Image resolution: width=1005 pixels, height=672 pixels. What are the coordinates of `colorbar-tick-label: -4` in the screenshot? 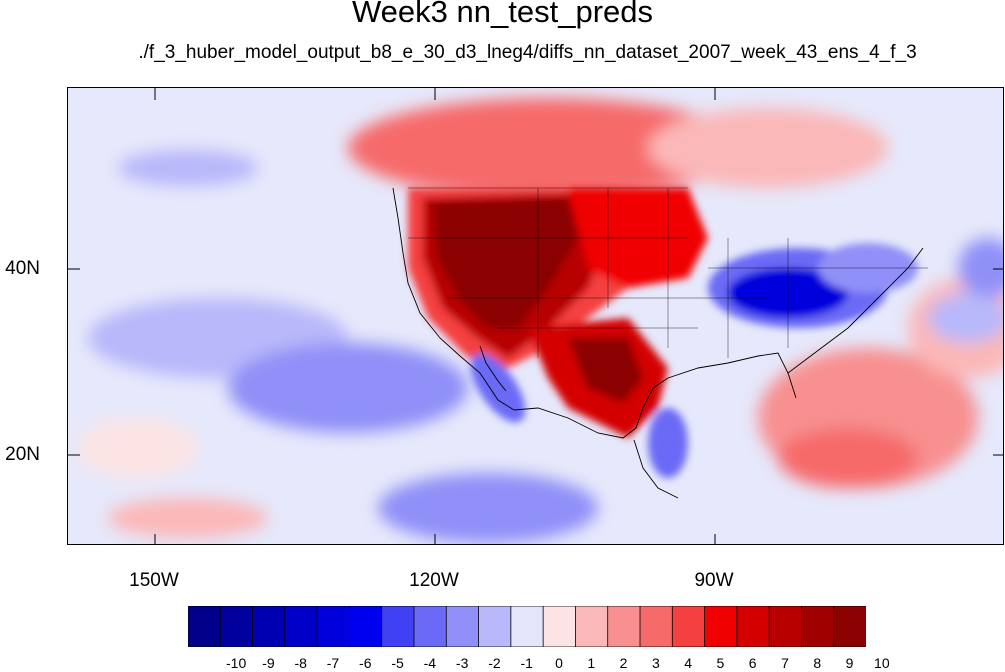 It's located at (430, 663).